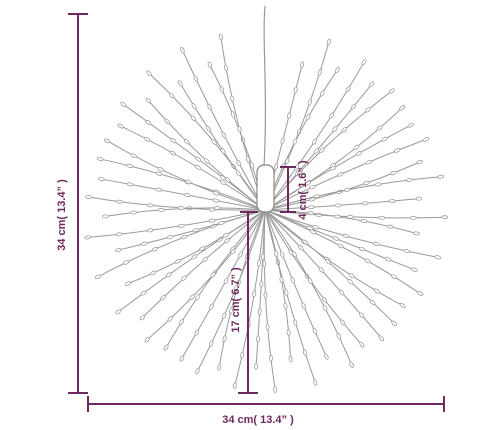  What do you see at coordinates (265, 188) in the screenshot?
I see `bulb-base` at bounding box center [265, 188].